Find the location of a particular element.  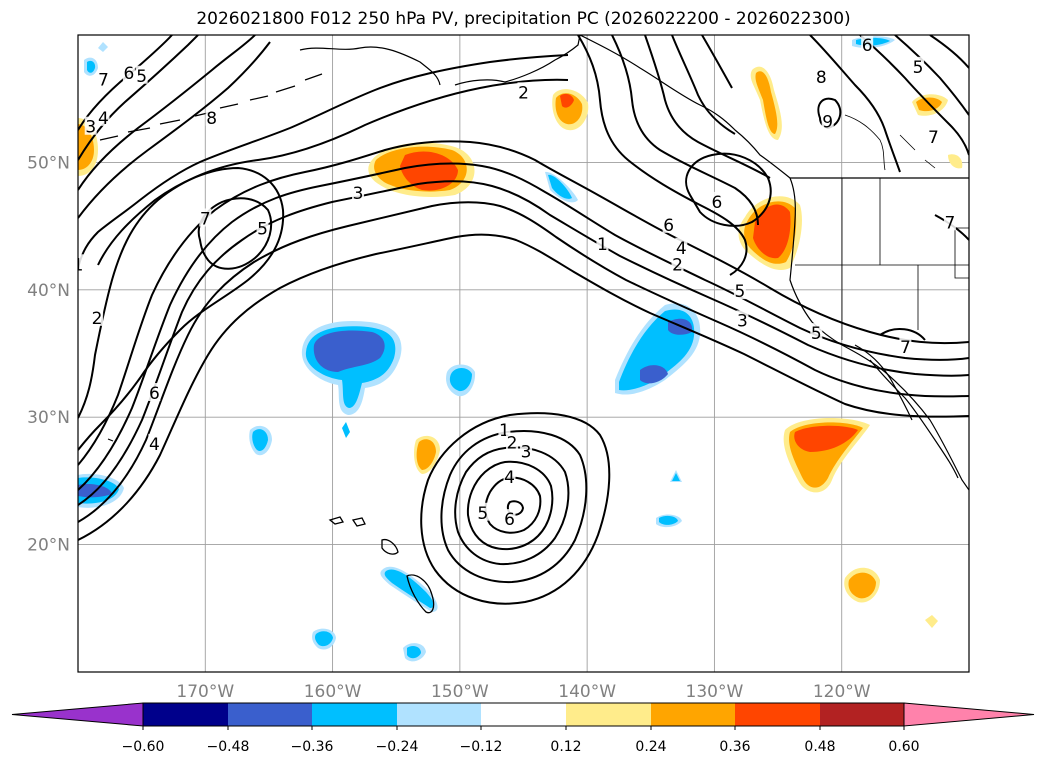

lon-tick-label: 160°W is located at coordinates (333, 692).